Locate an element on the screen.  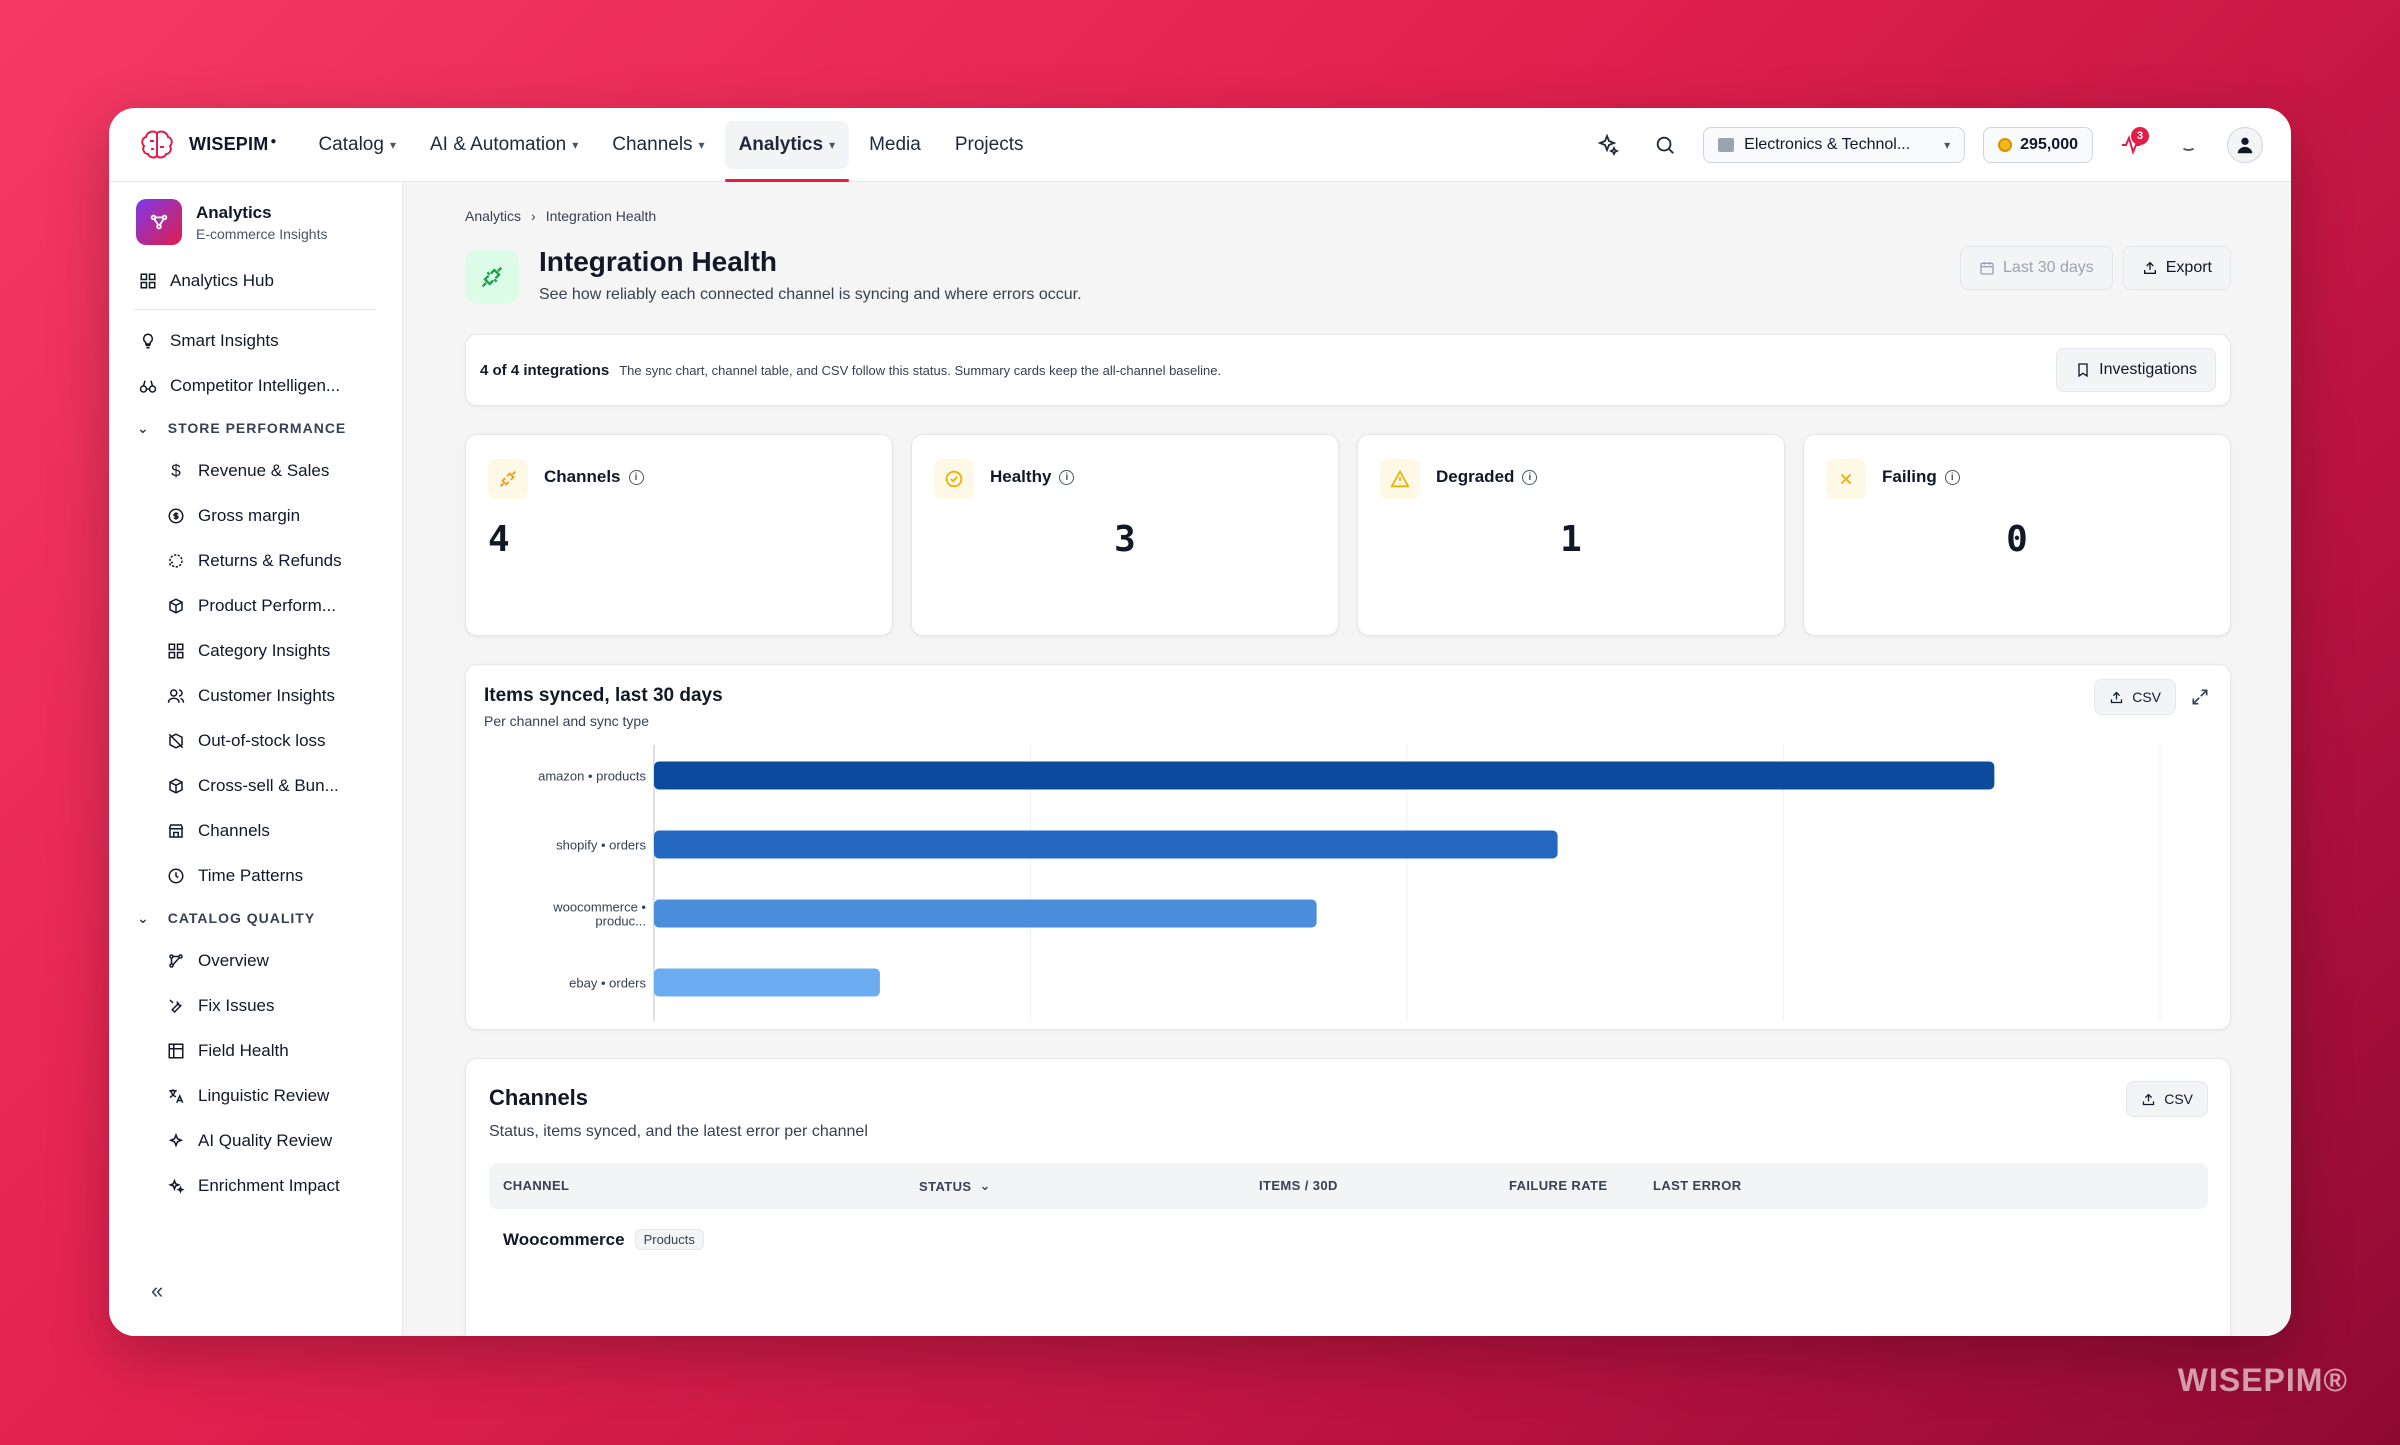
sidebar-item-fix-issues: Fix Issues is located at coordinates (255, 1005).